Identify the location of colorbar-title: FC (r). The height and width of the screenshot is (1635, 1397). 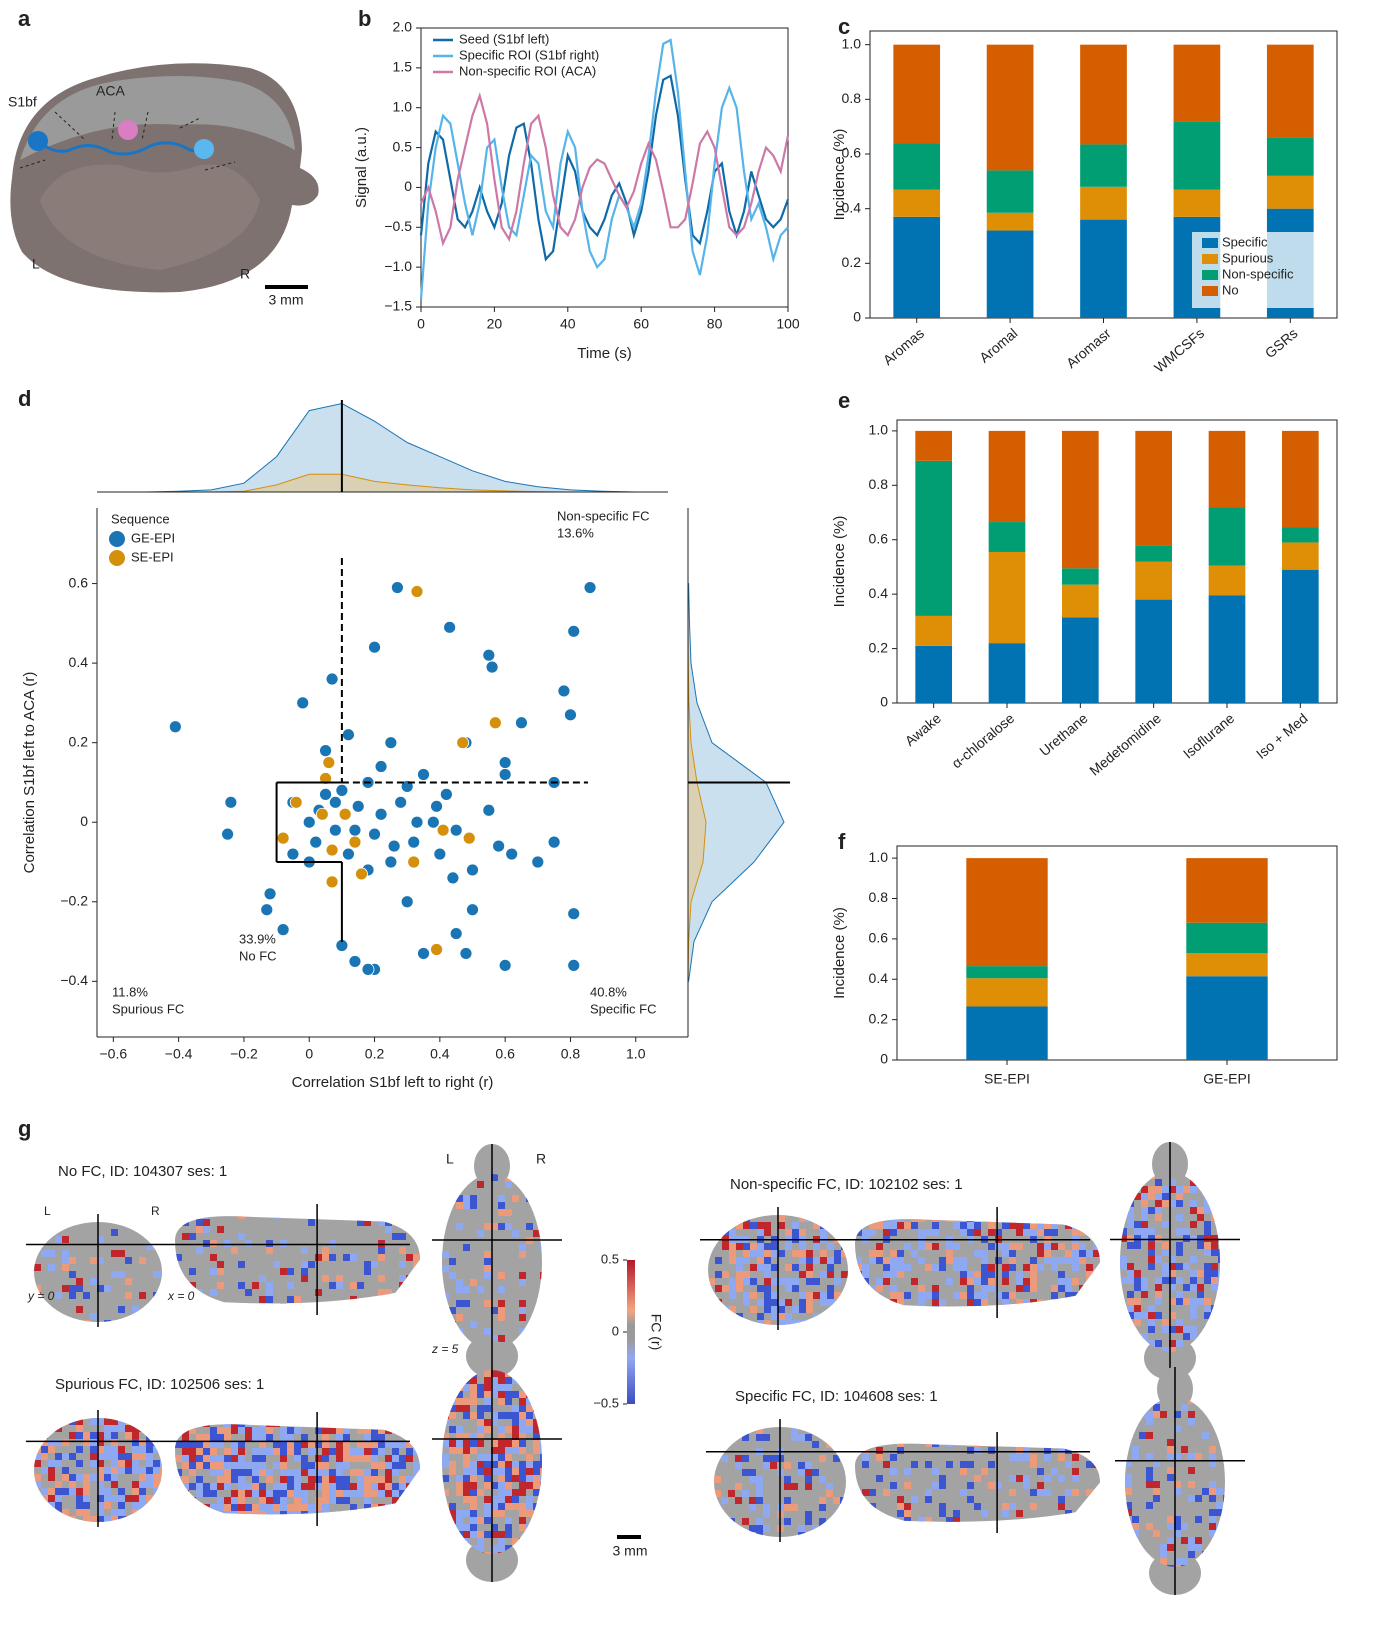
(656, 1332).